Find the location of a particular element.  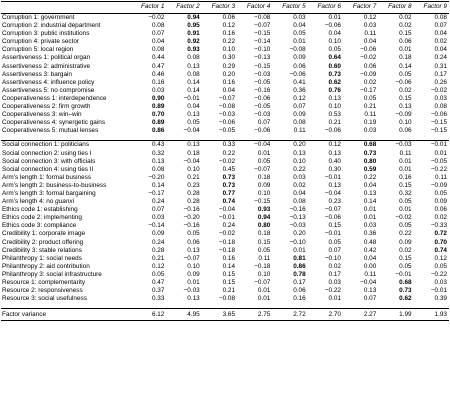

loading-cell: −0.17 is located at coordinates (368, 90).